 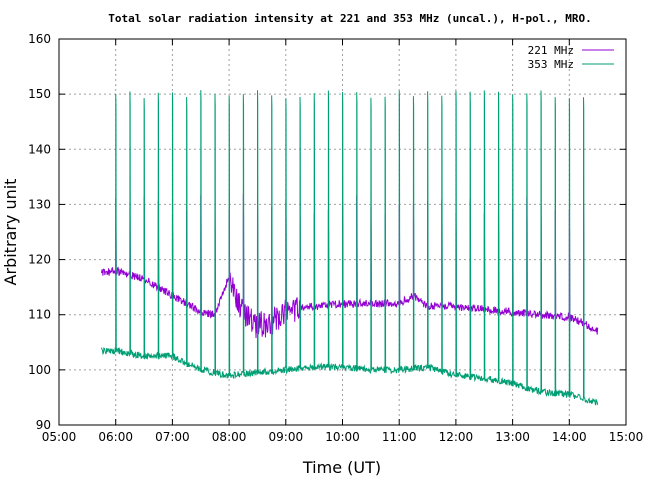 I want to click on legend-label-353: 353 MHz, so click(x=551, y=64).